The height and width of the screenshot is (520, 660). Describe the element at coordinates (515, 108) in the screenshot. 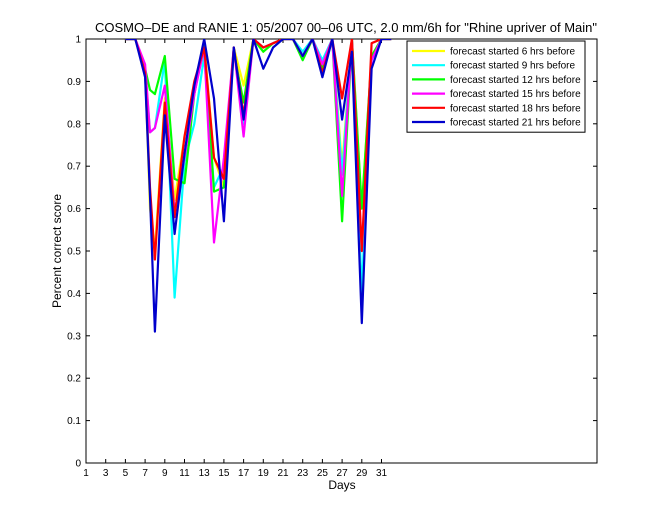

I see `legend-label-5: forecast started 18 hrs before` at that location.